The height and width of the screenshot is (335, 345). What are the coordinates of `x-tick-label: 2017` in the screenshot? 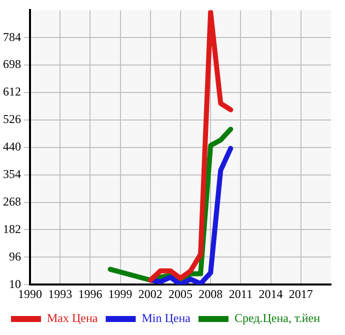 It's located at (300, 293).